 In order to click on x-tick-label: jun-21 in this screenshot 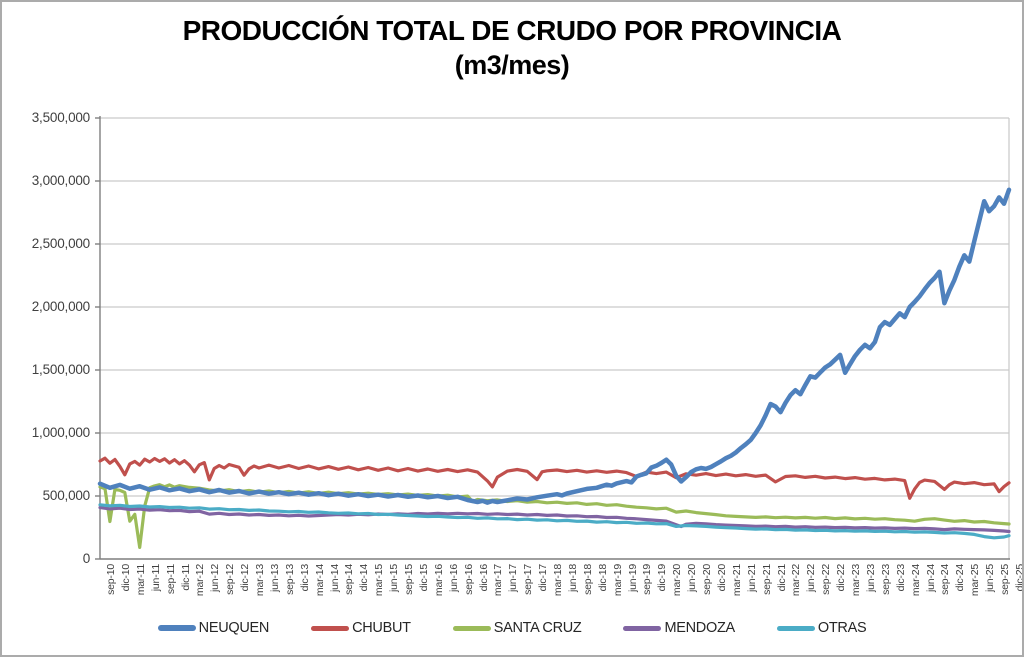, I will do `click(751, 578)`.